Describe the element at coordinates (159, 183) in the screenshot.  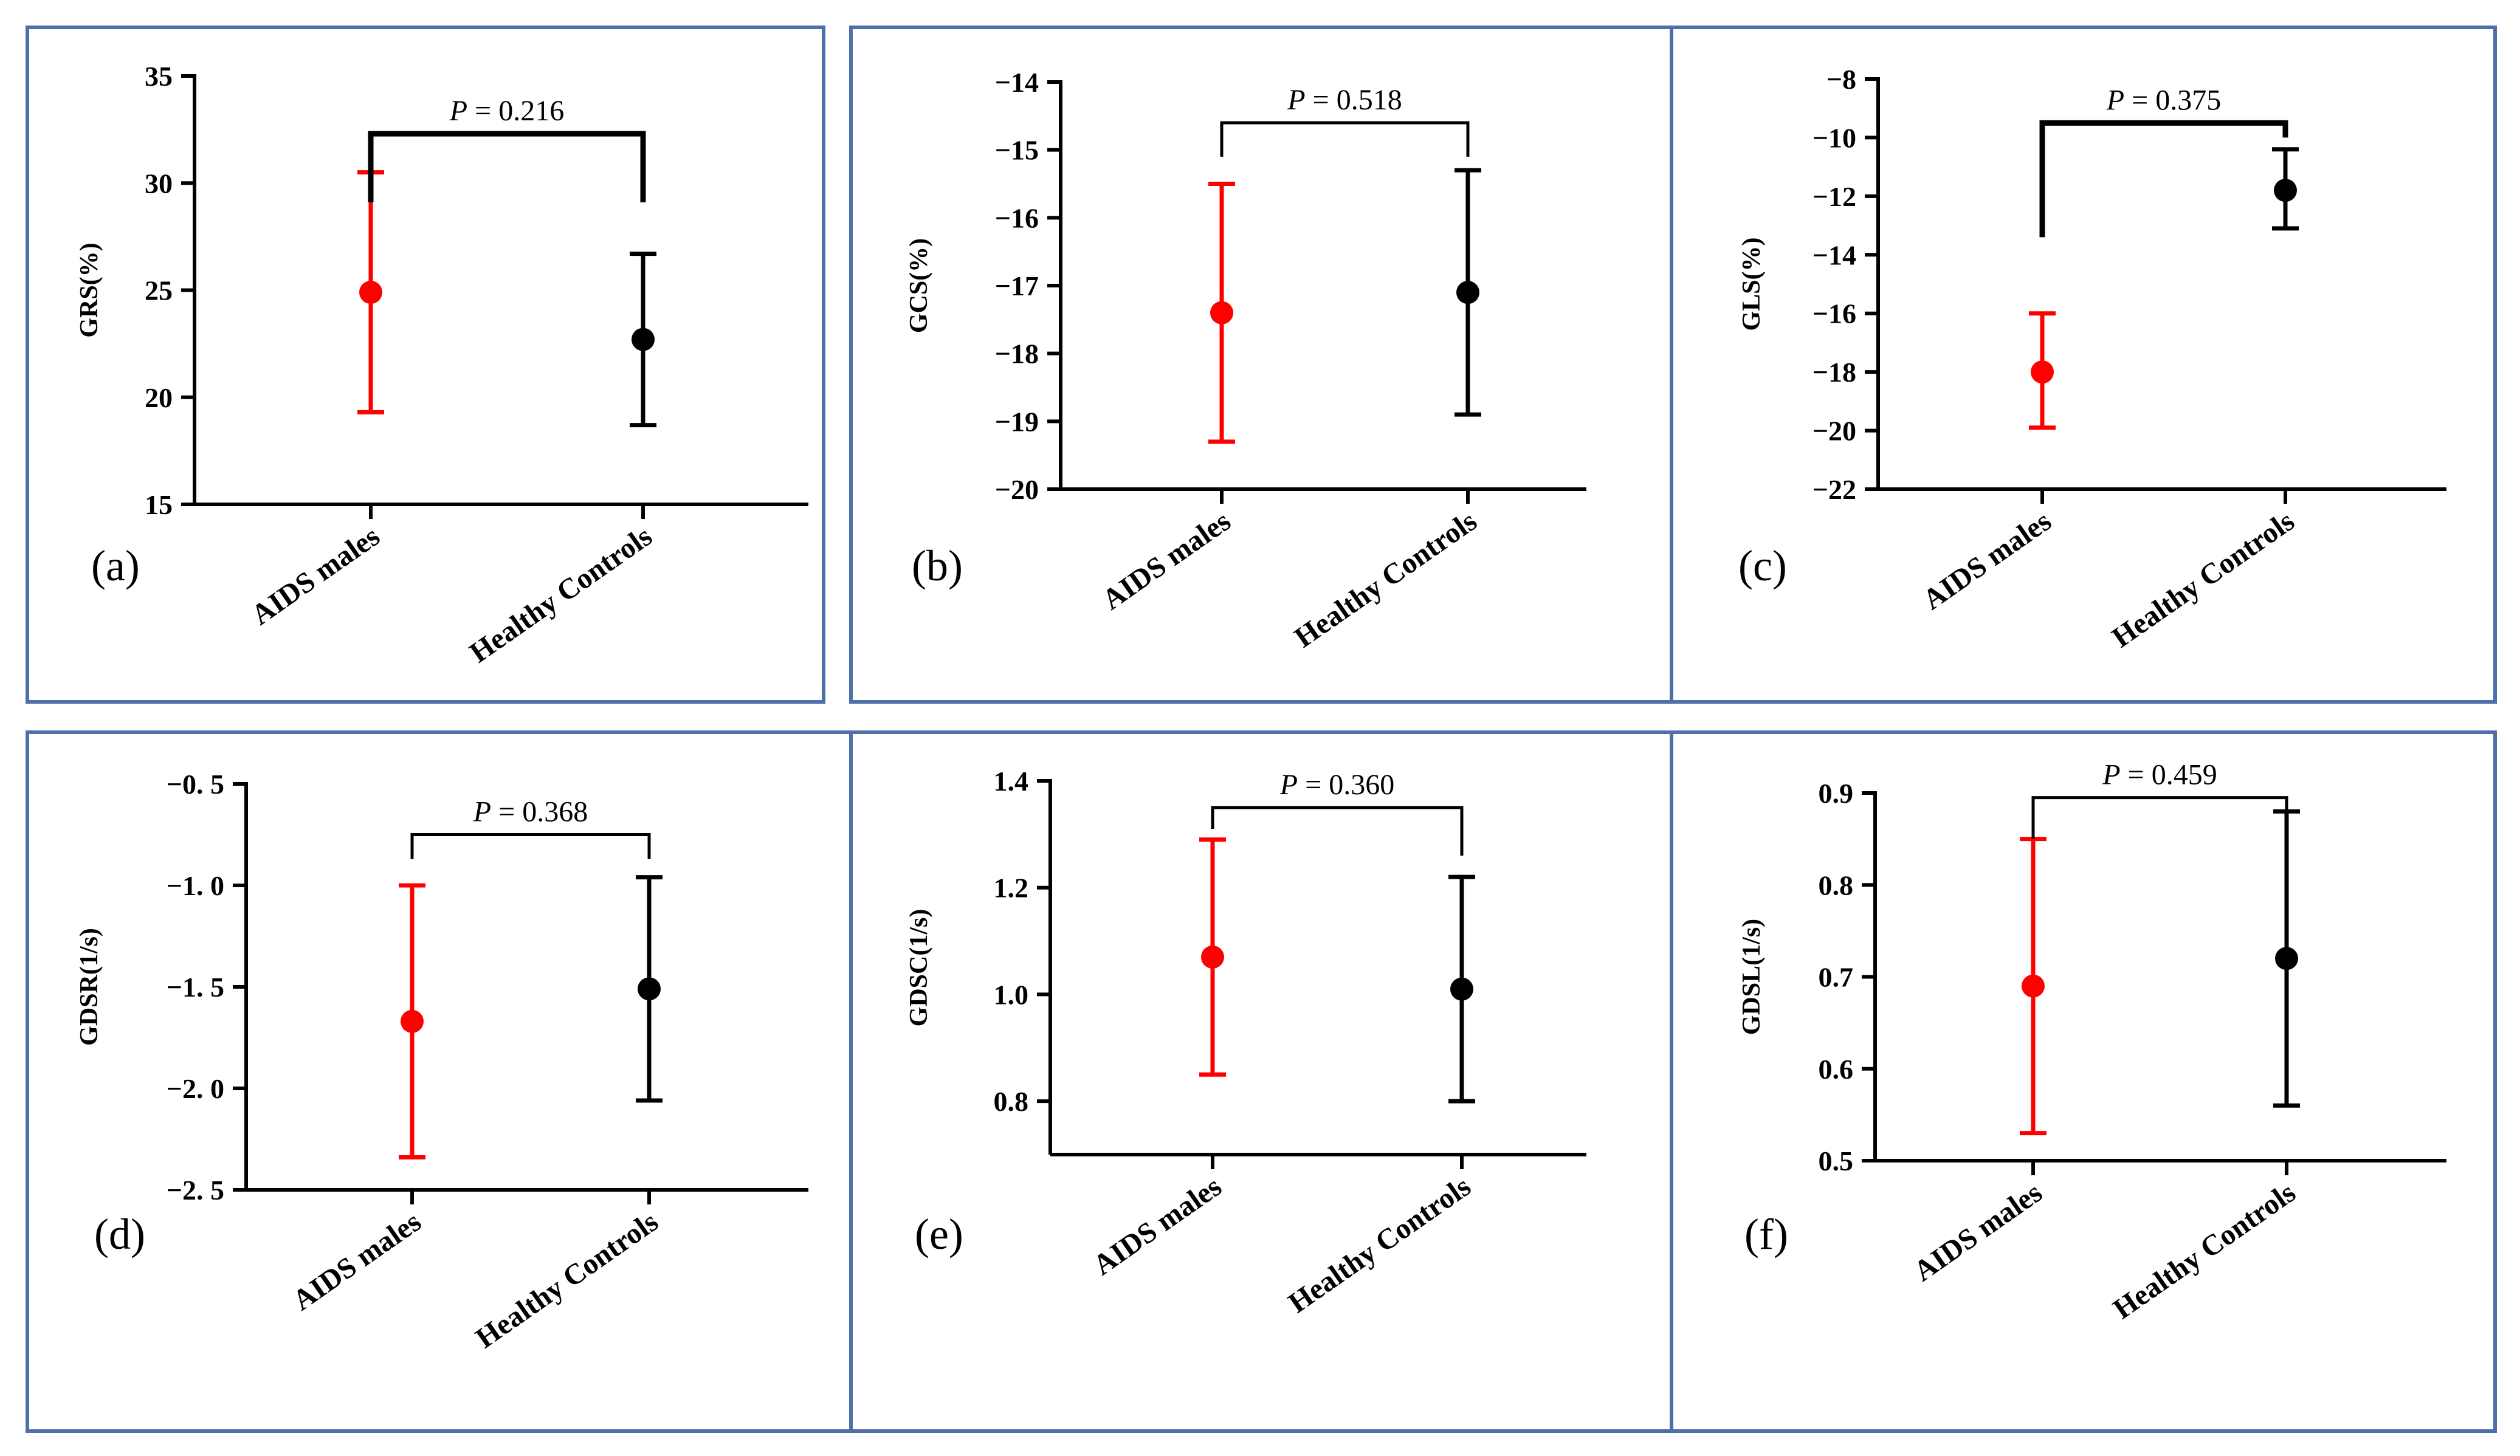
I see `y-tick-label: 30` at that location.